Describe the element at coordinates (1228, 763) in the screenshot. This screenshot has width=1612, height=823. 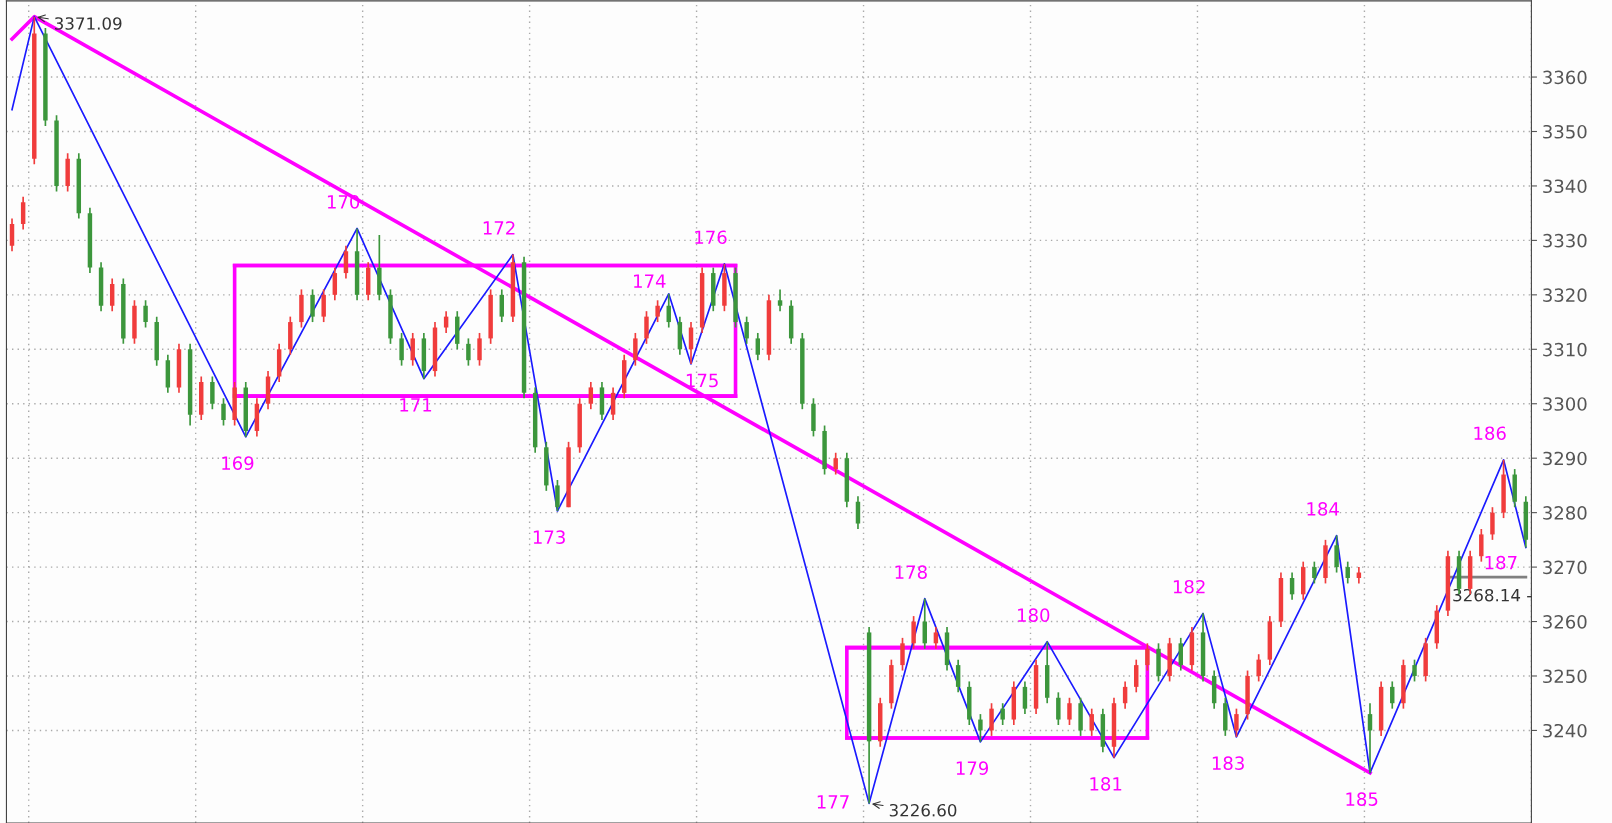
I see `annotation: 183` at that location.